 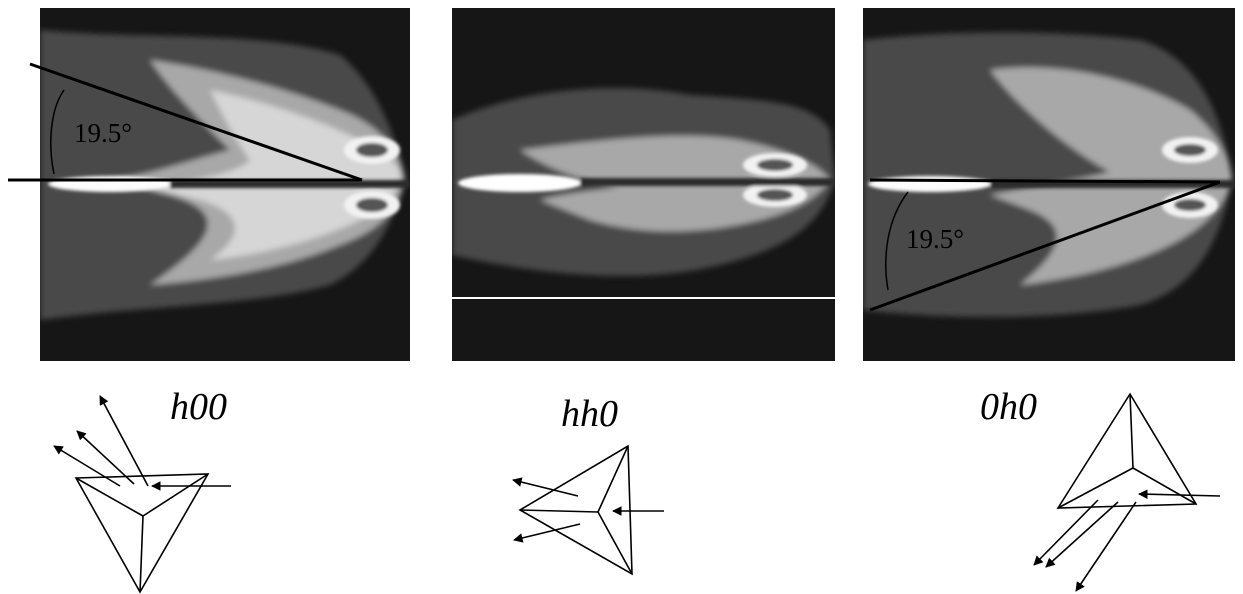 What do you see at coordinates (198, 407) in the screenshot?
I see `label-h00: h00` at bounding box center [198, 407].